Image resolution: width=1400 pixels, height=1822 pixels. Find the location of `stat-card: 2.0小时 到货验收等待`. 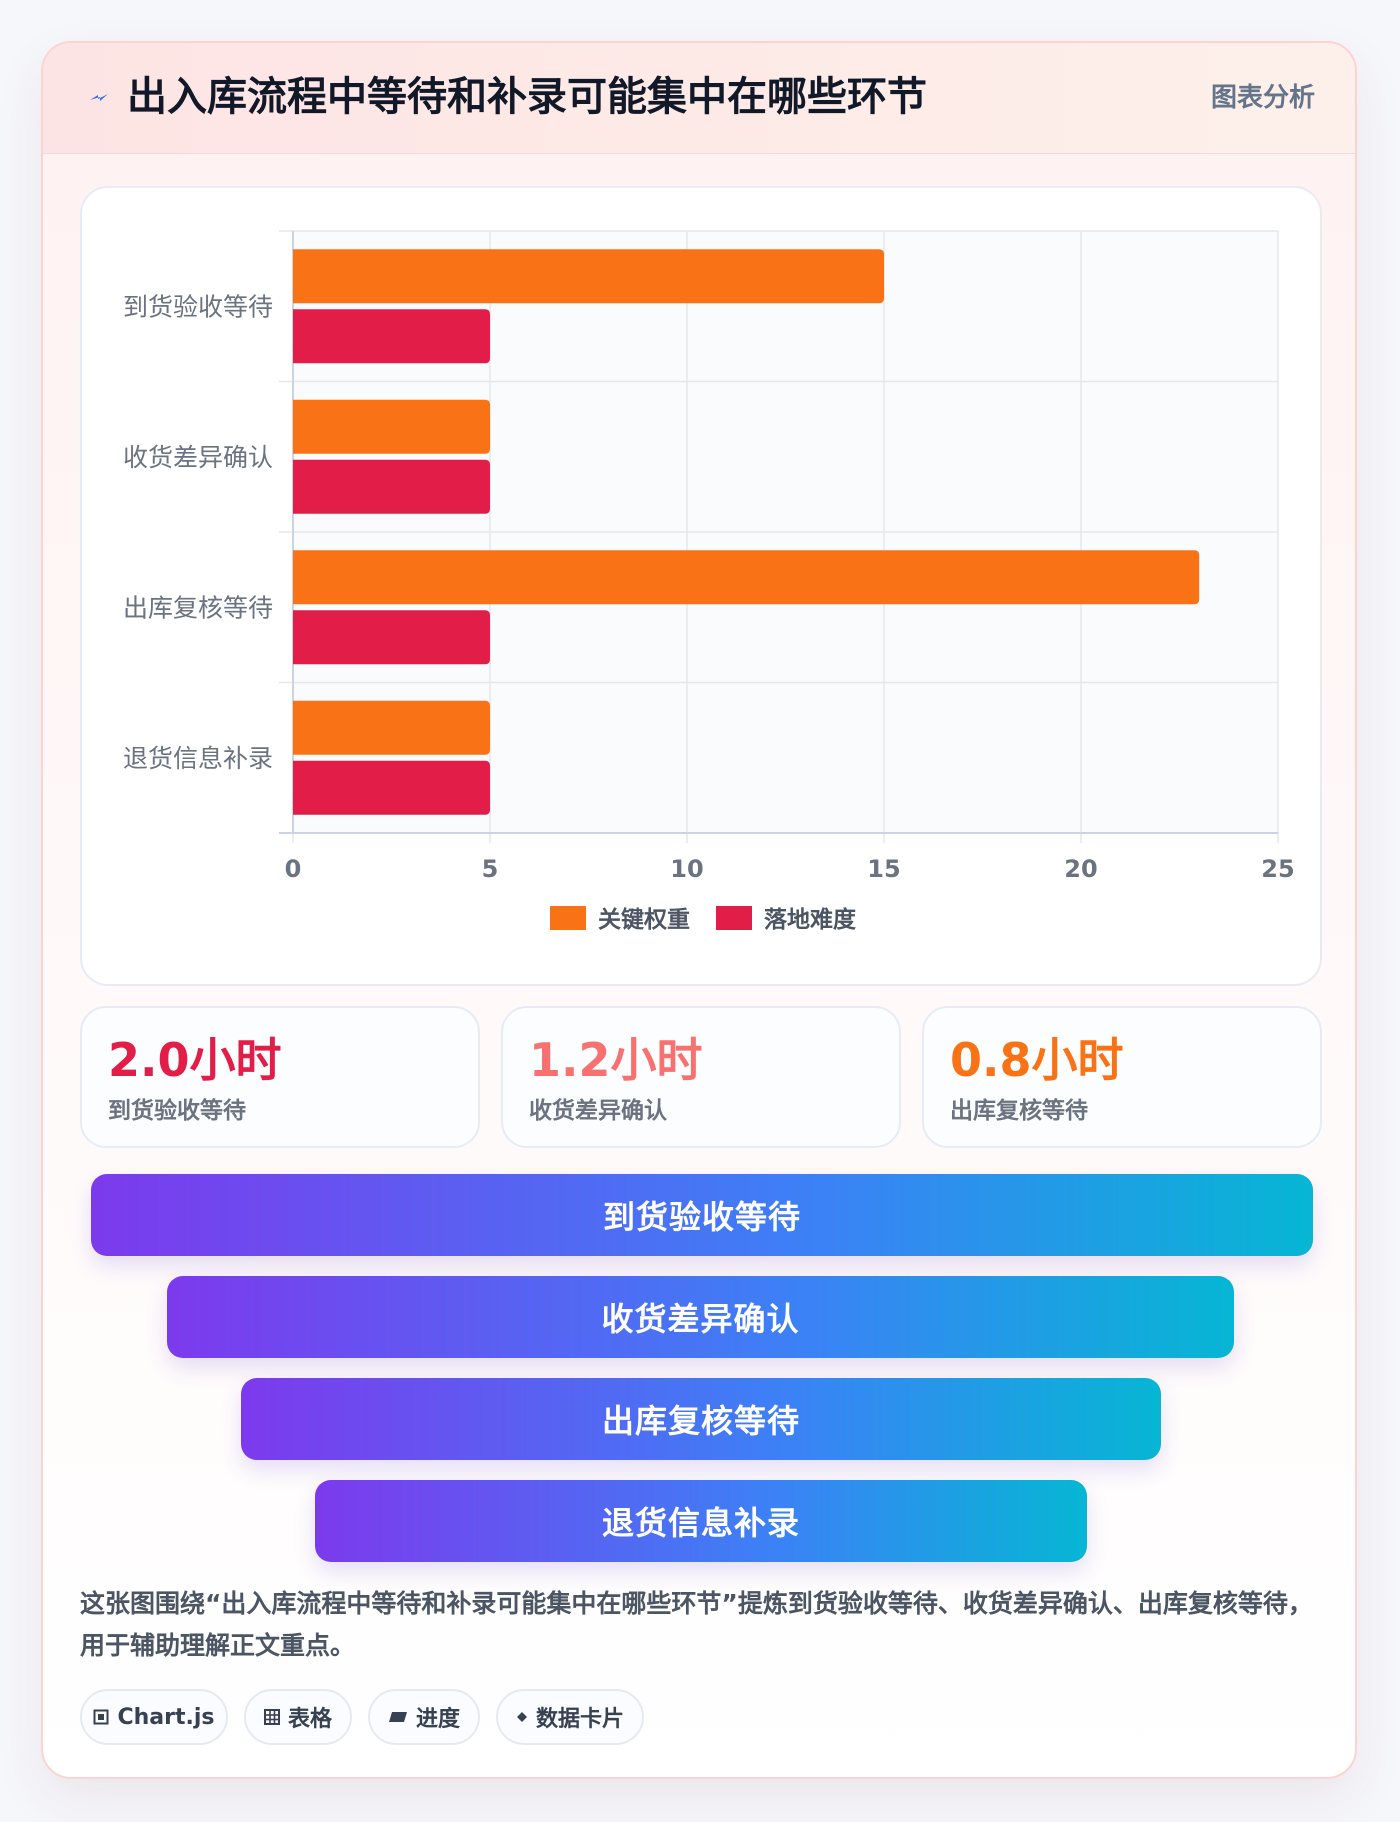

stat-card: 2.0小时 到货验收等待 is located at coordinates (280, 1077).